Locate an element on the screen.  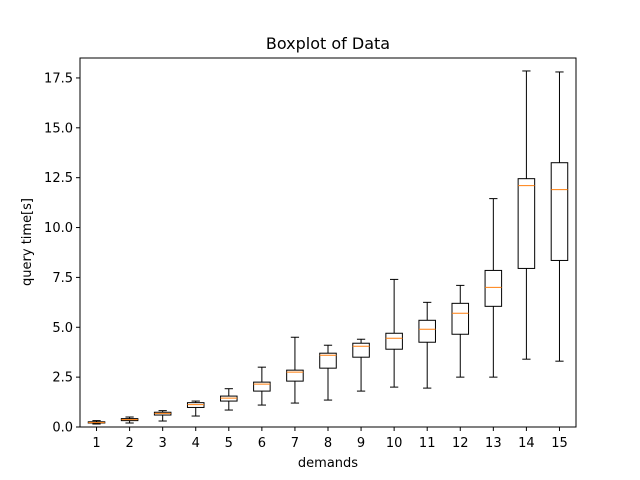
x-axis-label: demands is located at coordinates (328, 463).